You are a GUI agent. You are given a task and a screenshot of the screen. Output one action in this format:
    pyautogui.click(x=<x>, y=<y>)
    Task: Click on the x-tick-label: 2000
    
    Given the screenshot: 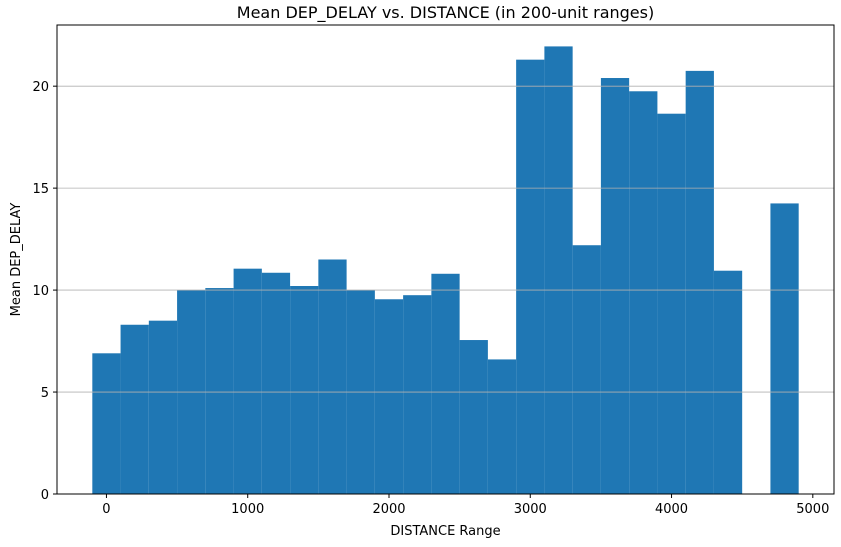 What is the action you would take?
    pyautogui.click(x=388, y=509)
    